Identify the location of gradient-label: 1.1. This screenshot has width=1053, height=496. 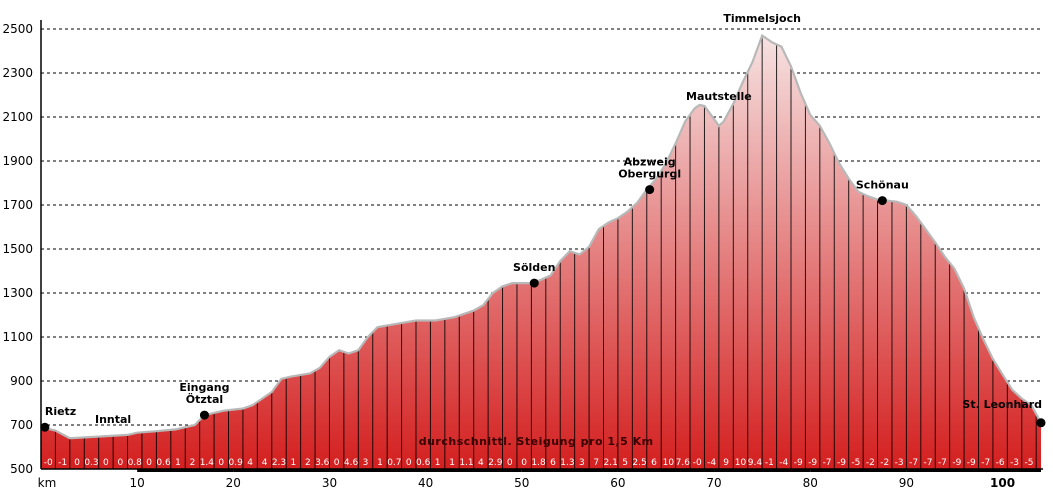
(466, 463).